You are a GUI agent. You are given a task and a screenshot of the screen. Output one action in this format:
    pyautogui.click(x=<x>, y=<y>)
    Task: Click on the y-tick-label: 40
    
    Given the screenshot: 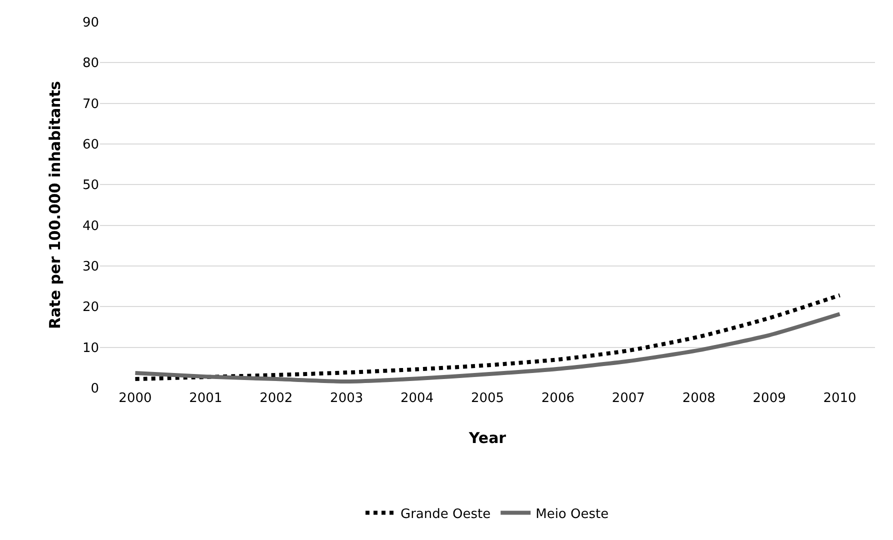 What is the action you would take?
    pyautogui.click(x=90, y=226)
    